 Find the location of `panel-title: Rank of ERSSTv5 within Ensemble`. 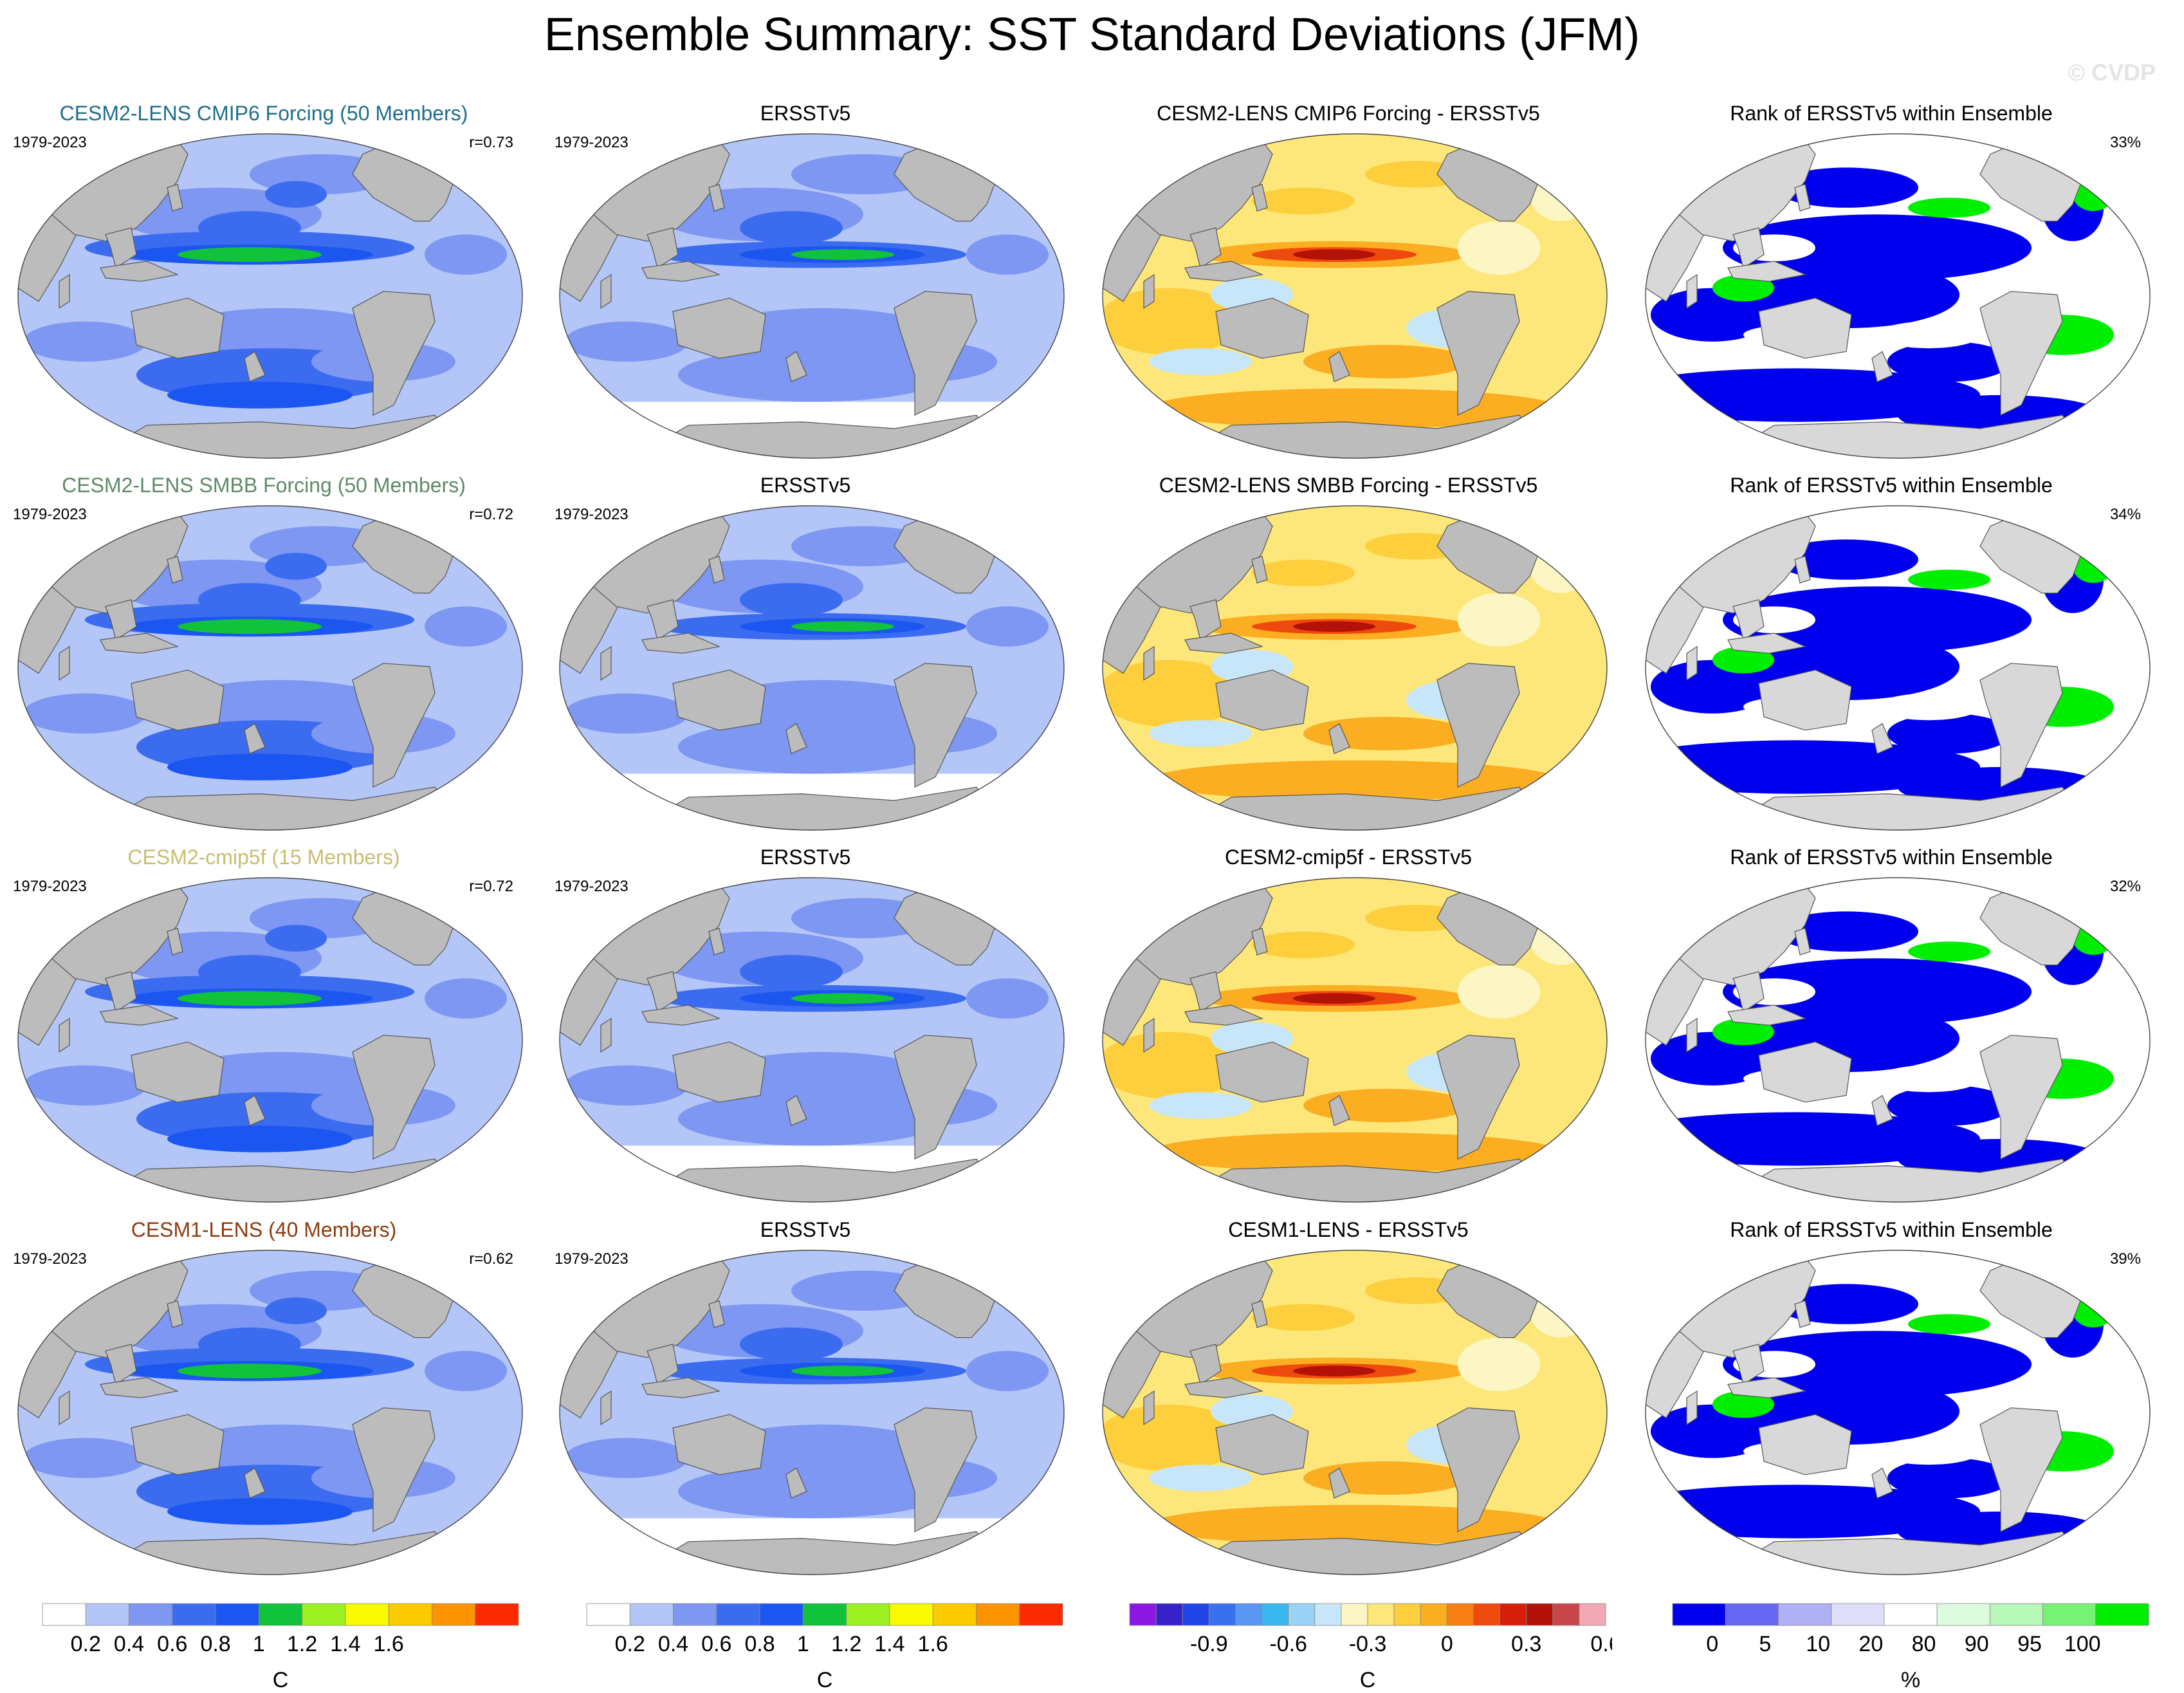

panel-title: Rank of ERSSTv5 within Ensemble is located at coordinates (1892, 113).